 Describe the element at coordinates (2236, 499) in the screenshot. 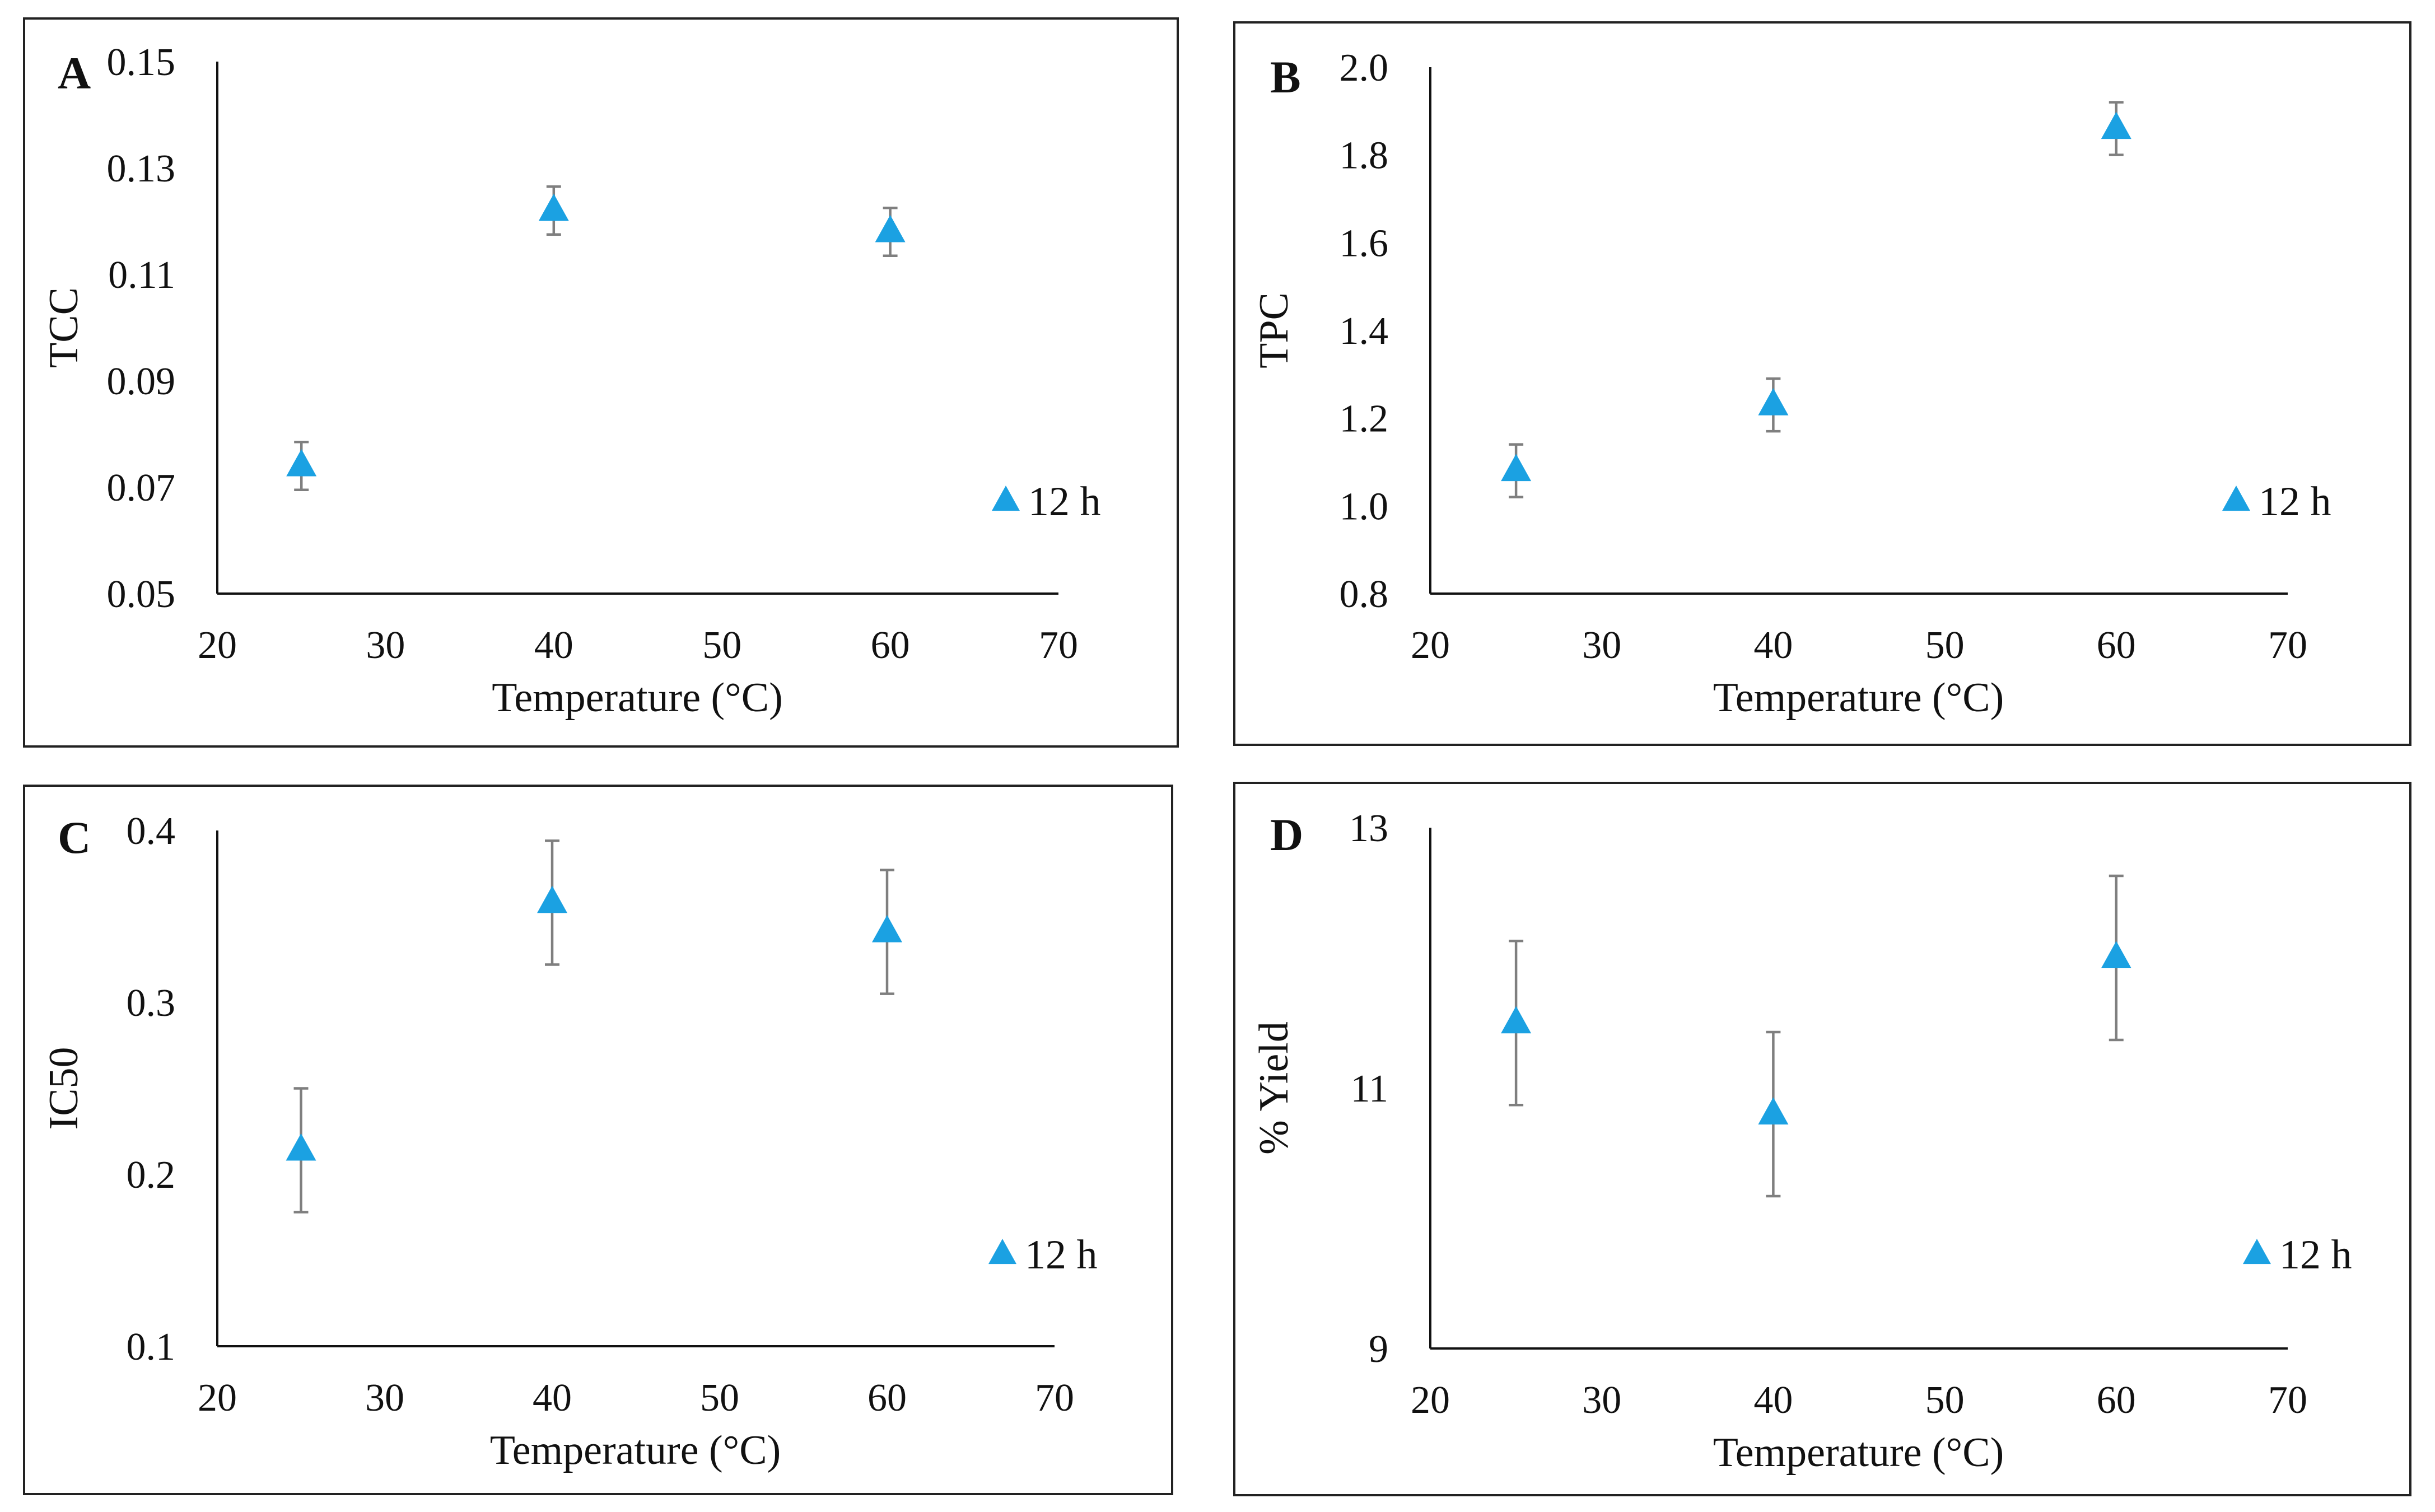

I see `panel-b-legend-marker` at that location.